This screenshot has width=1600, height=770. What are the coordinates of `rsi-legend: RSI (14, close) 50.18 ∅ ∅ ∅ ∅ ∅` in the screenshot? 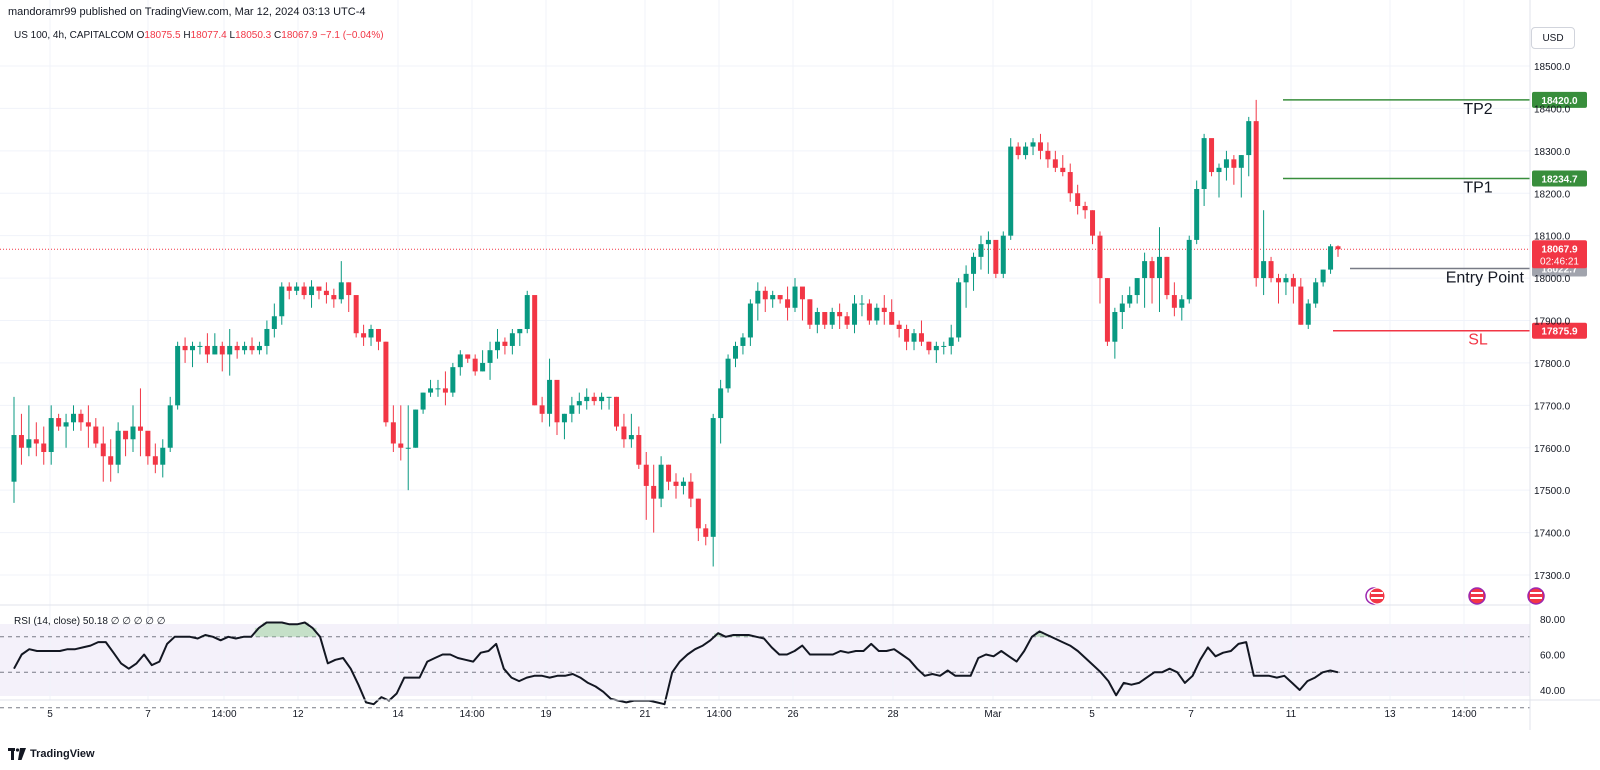 It's located at (89, 621).